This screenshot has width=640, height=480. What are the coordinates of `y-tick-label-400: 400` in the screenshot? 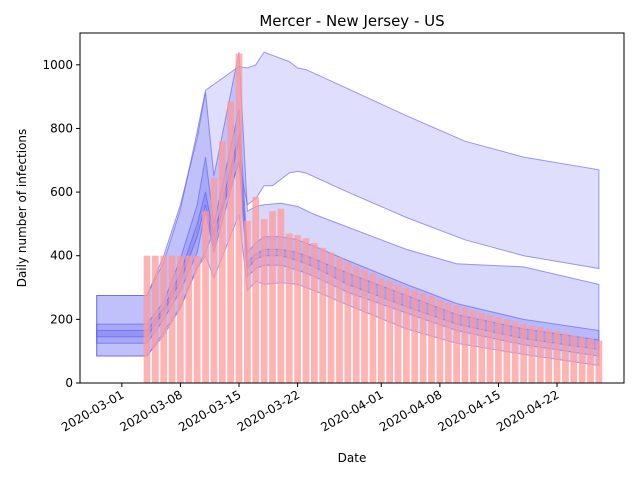 It's located at (61, 256).